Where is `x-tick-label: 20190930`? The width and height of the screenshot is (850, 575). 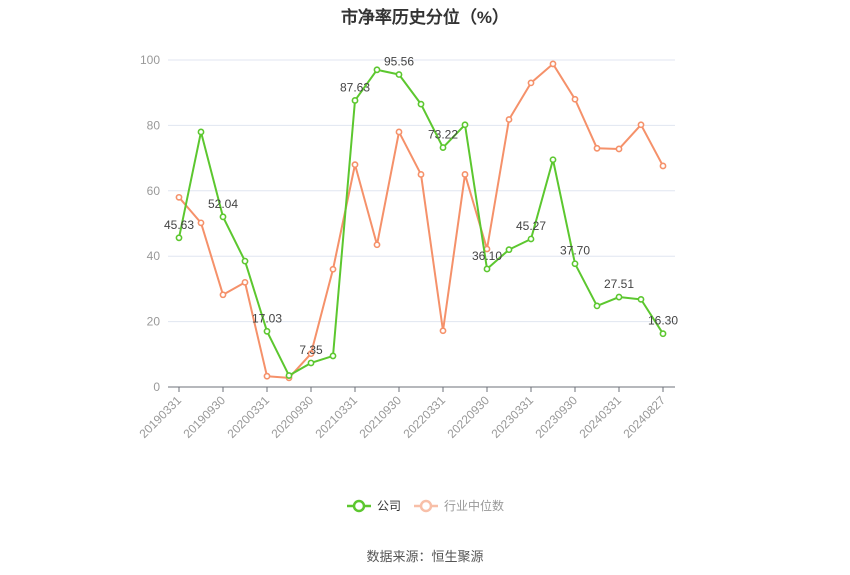
x-tick-label: 20190930 is located at coordinates (204, 417).